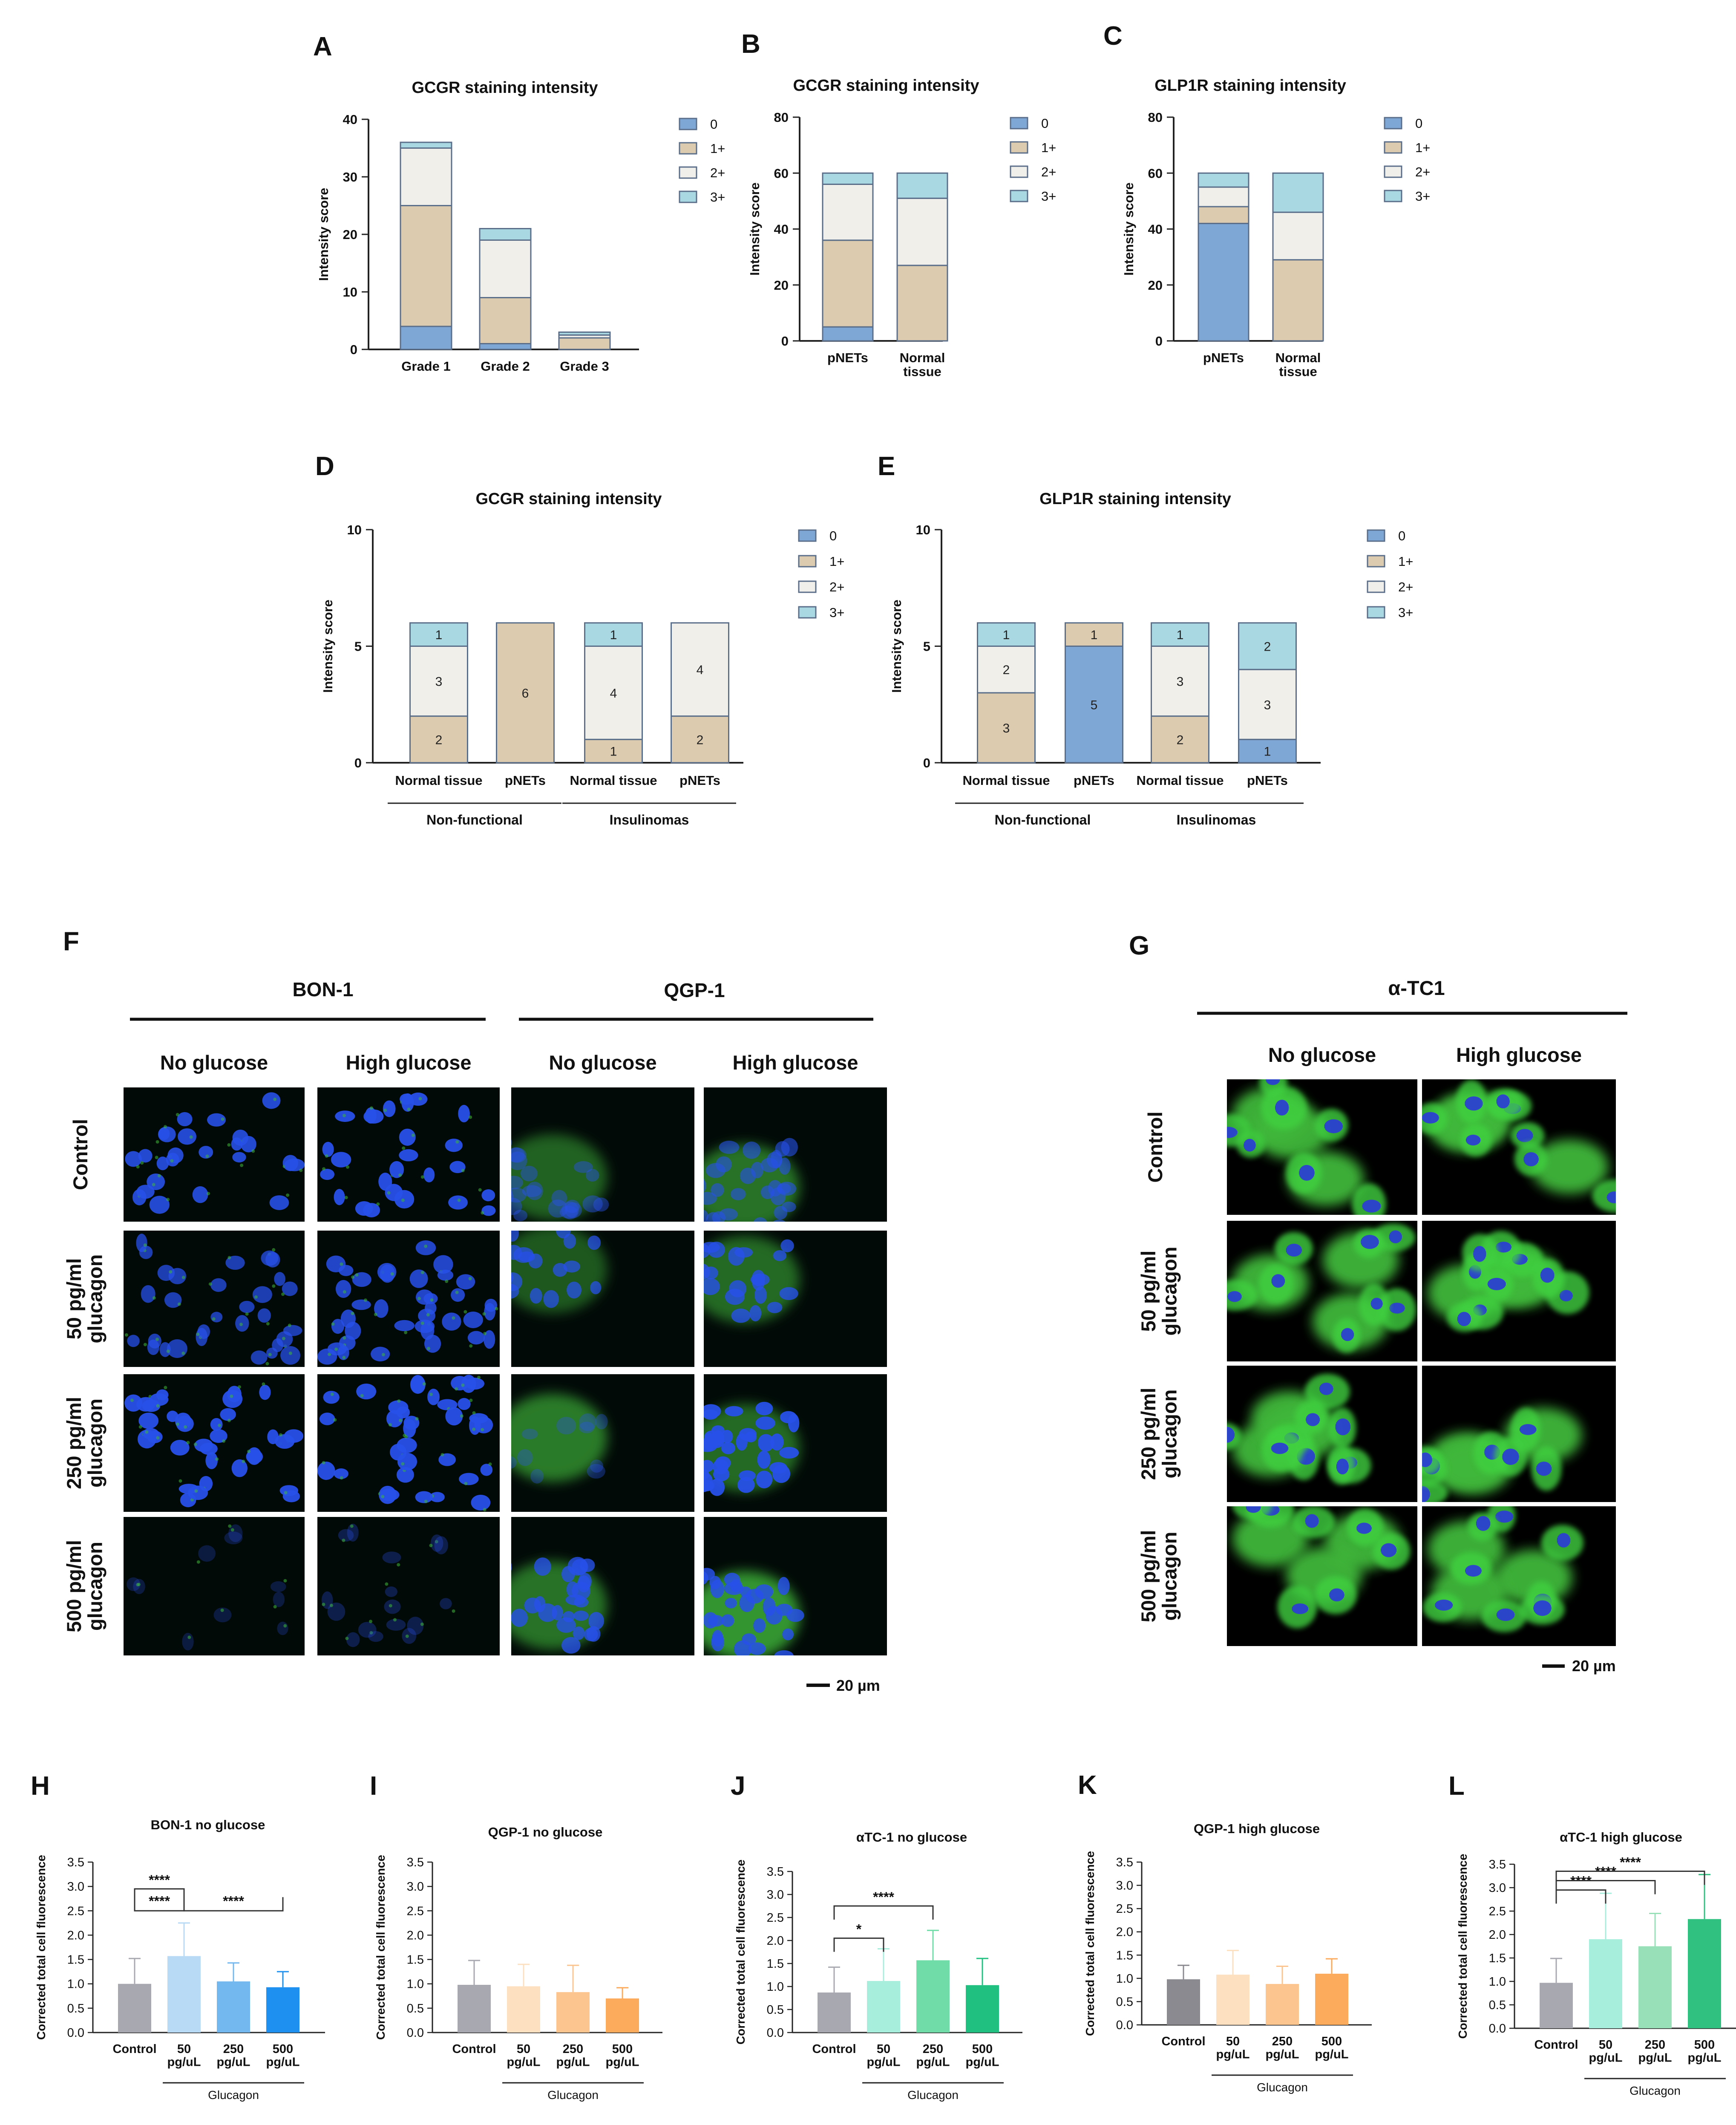 The image size is (1736, 2125). I want to click on x-tick-label-I-2: 250 pg/uL, so click(573, 2055).